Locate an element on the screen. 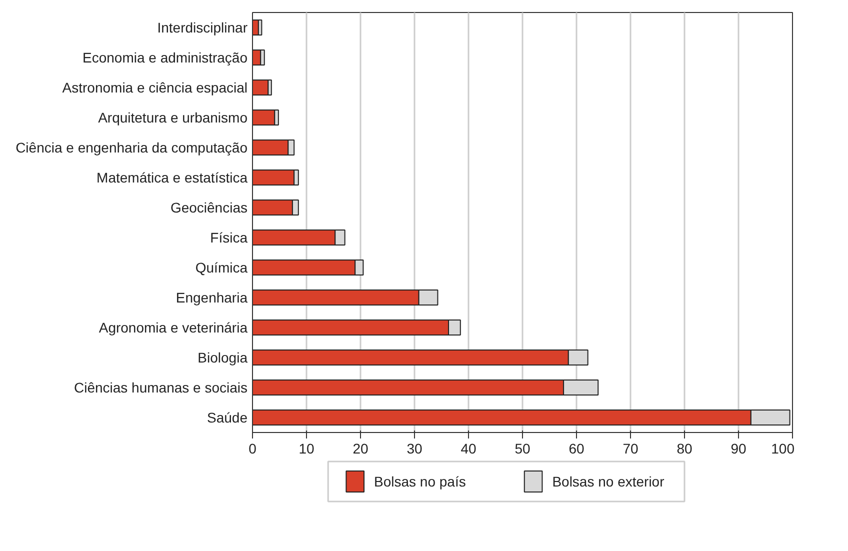 Image resolution: width=848 pixels, height=551 pixels. y-tick-label: Engenharia is located at coordinates (212, 298).